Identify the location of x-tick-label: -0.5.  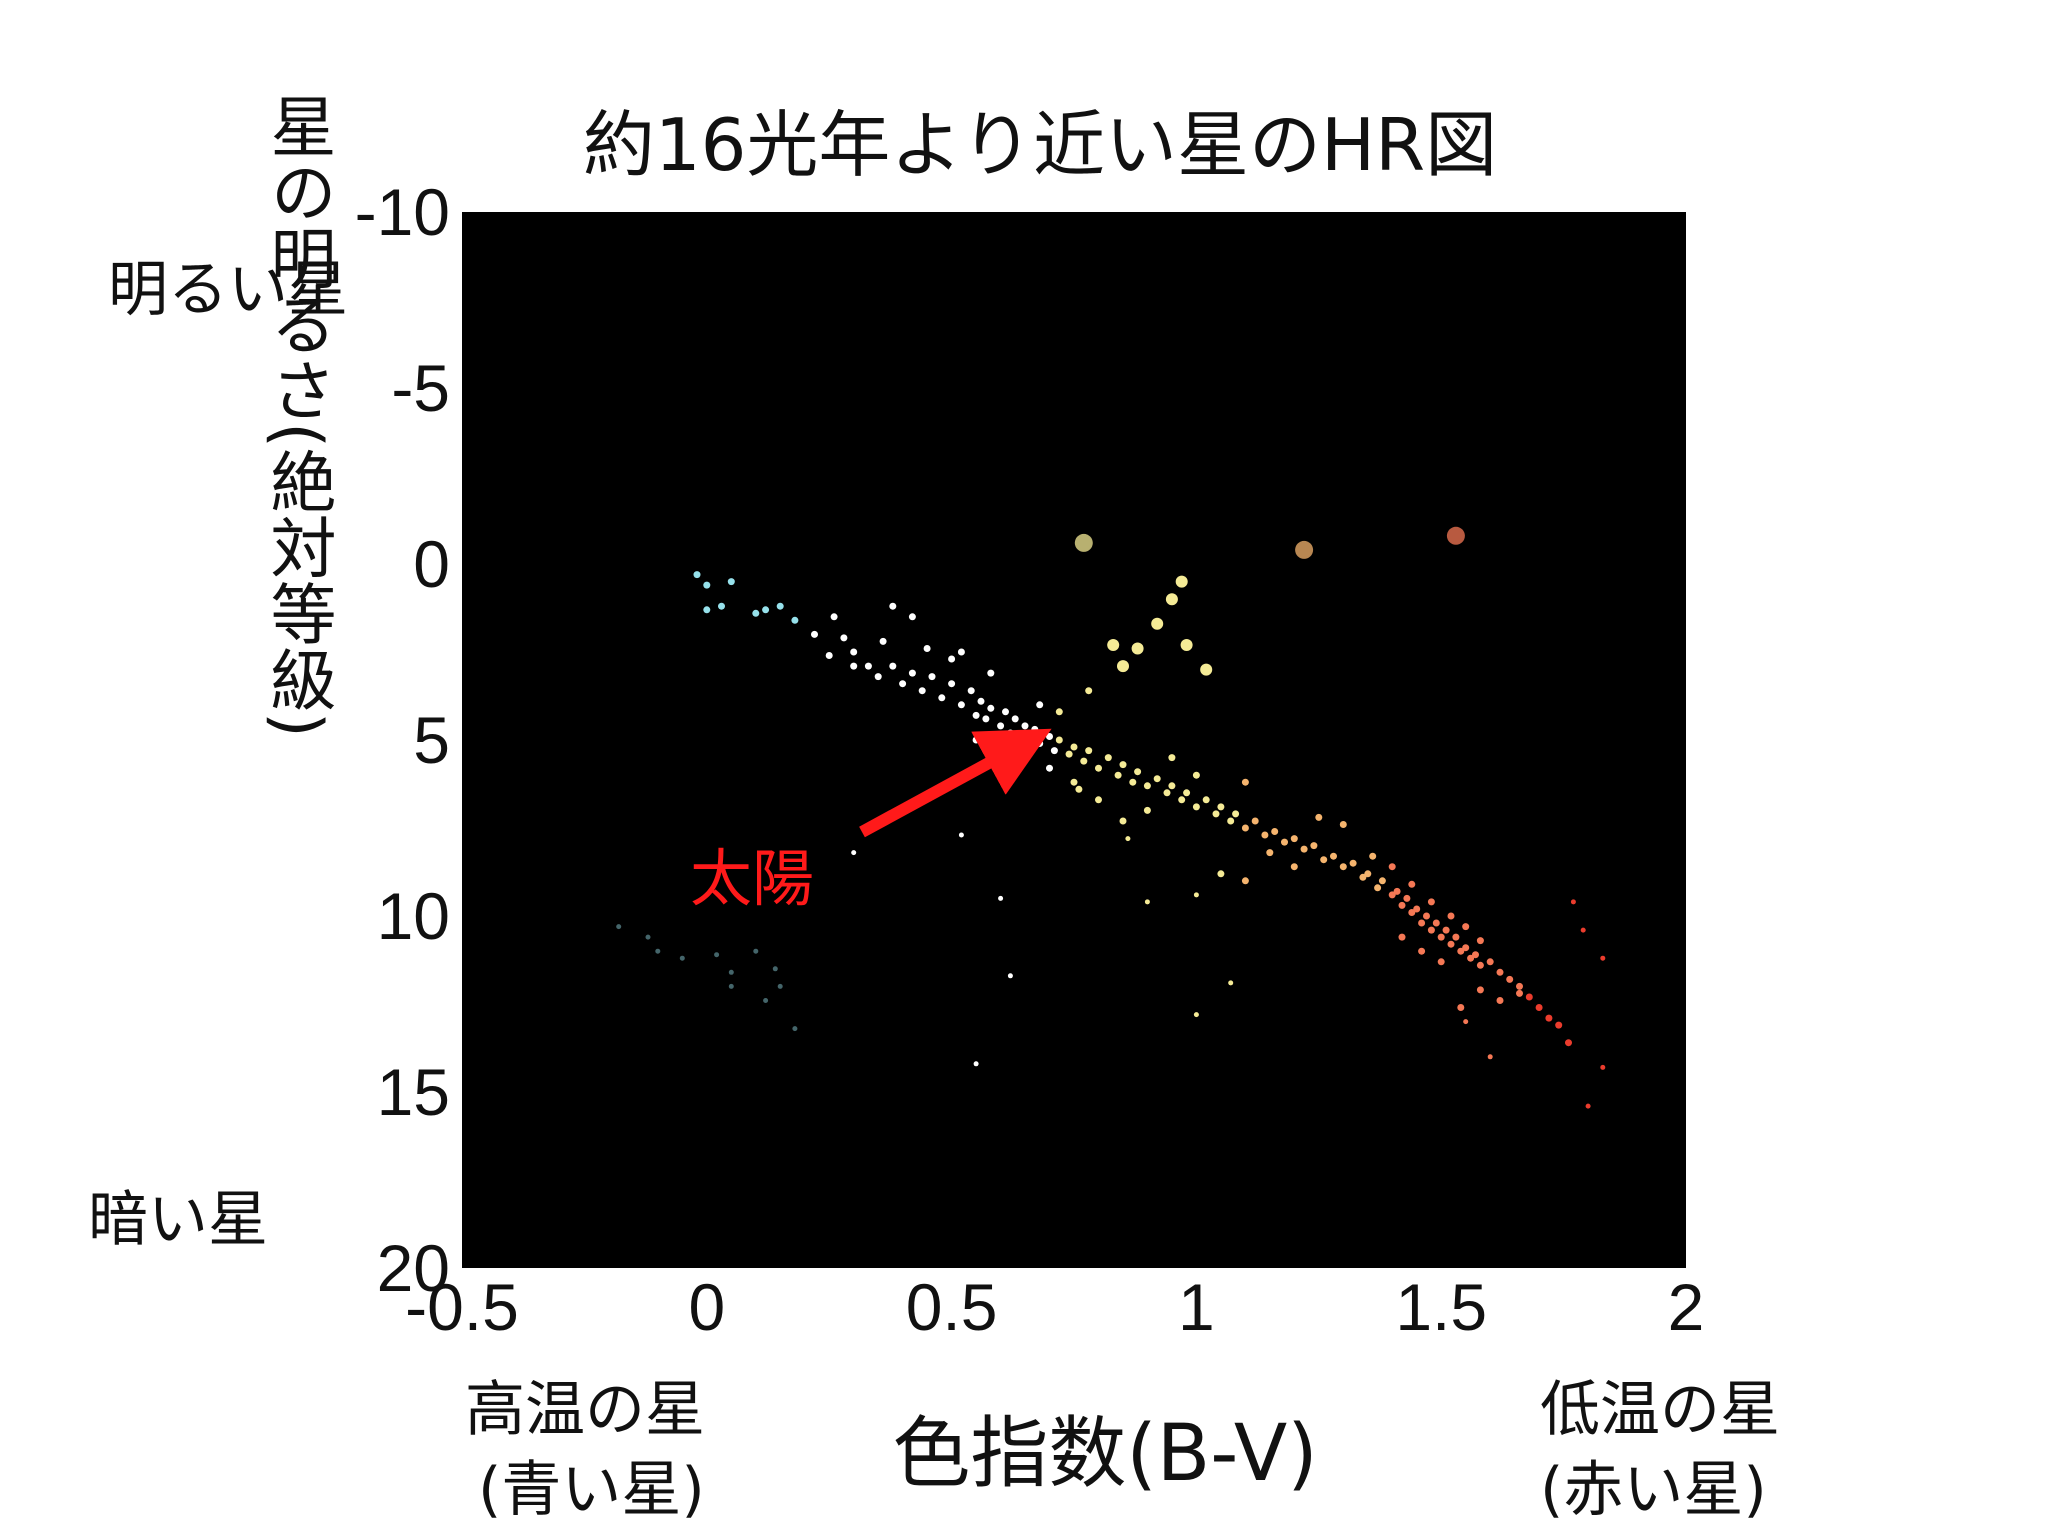
(462, 1307).